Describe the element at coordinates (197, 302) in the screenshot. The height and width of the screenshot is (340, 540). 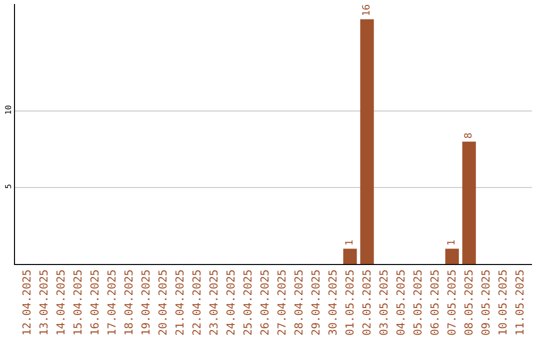
I see `x-tick-label: 22.04.2025` at that location.